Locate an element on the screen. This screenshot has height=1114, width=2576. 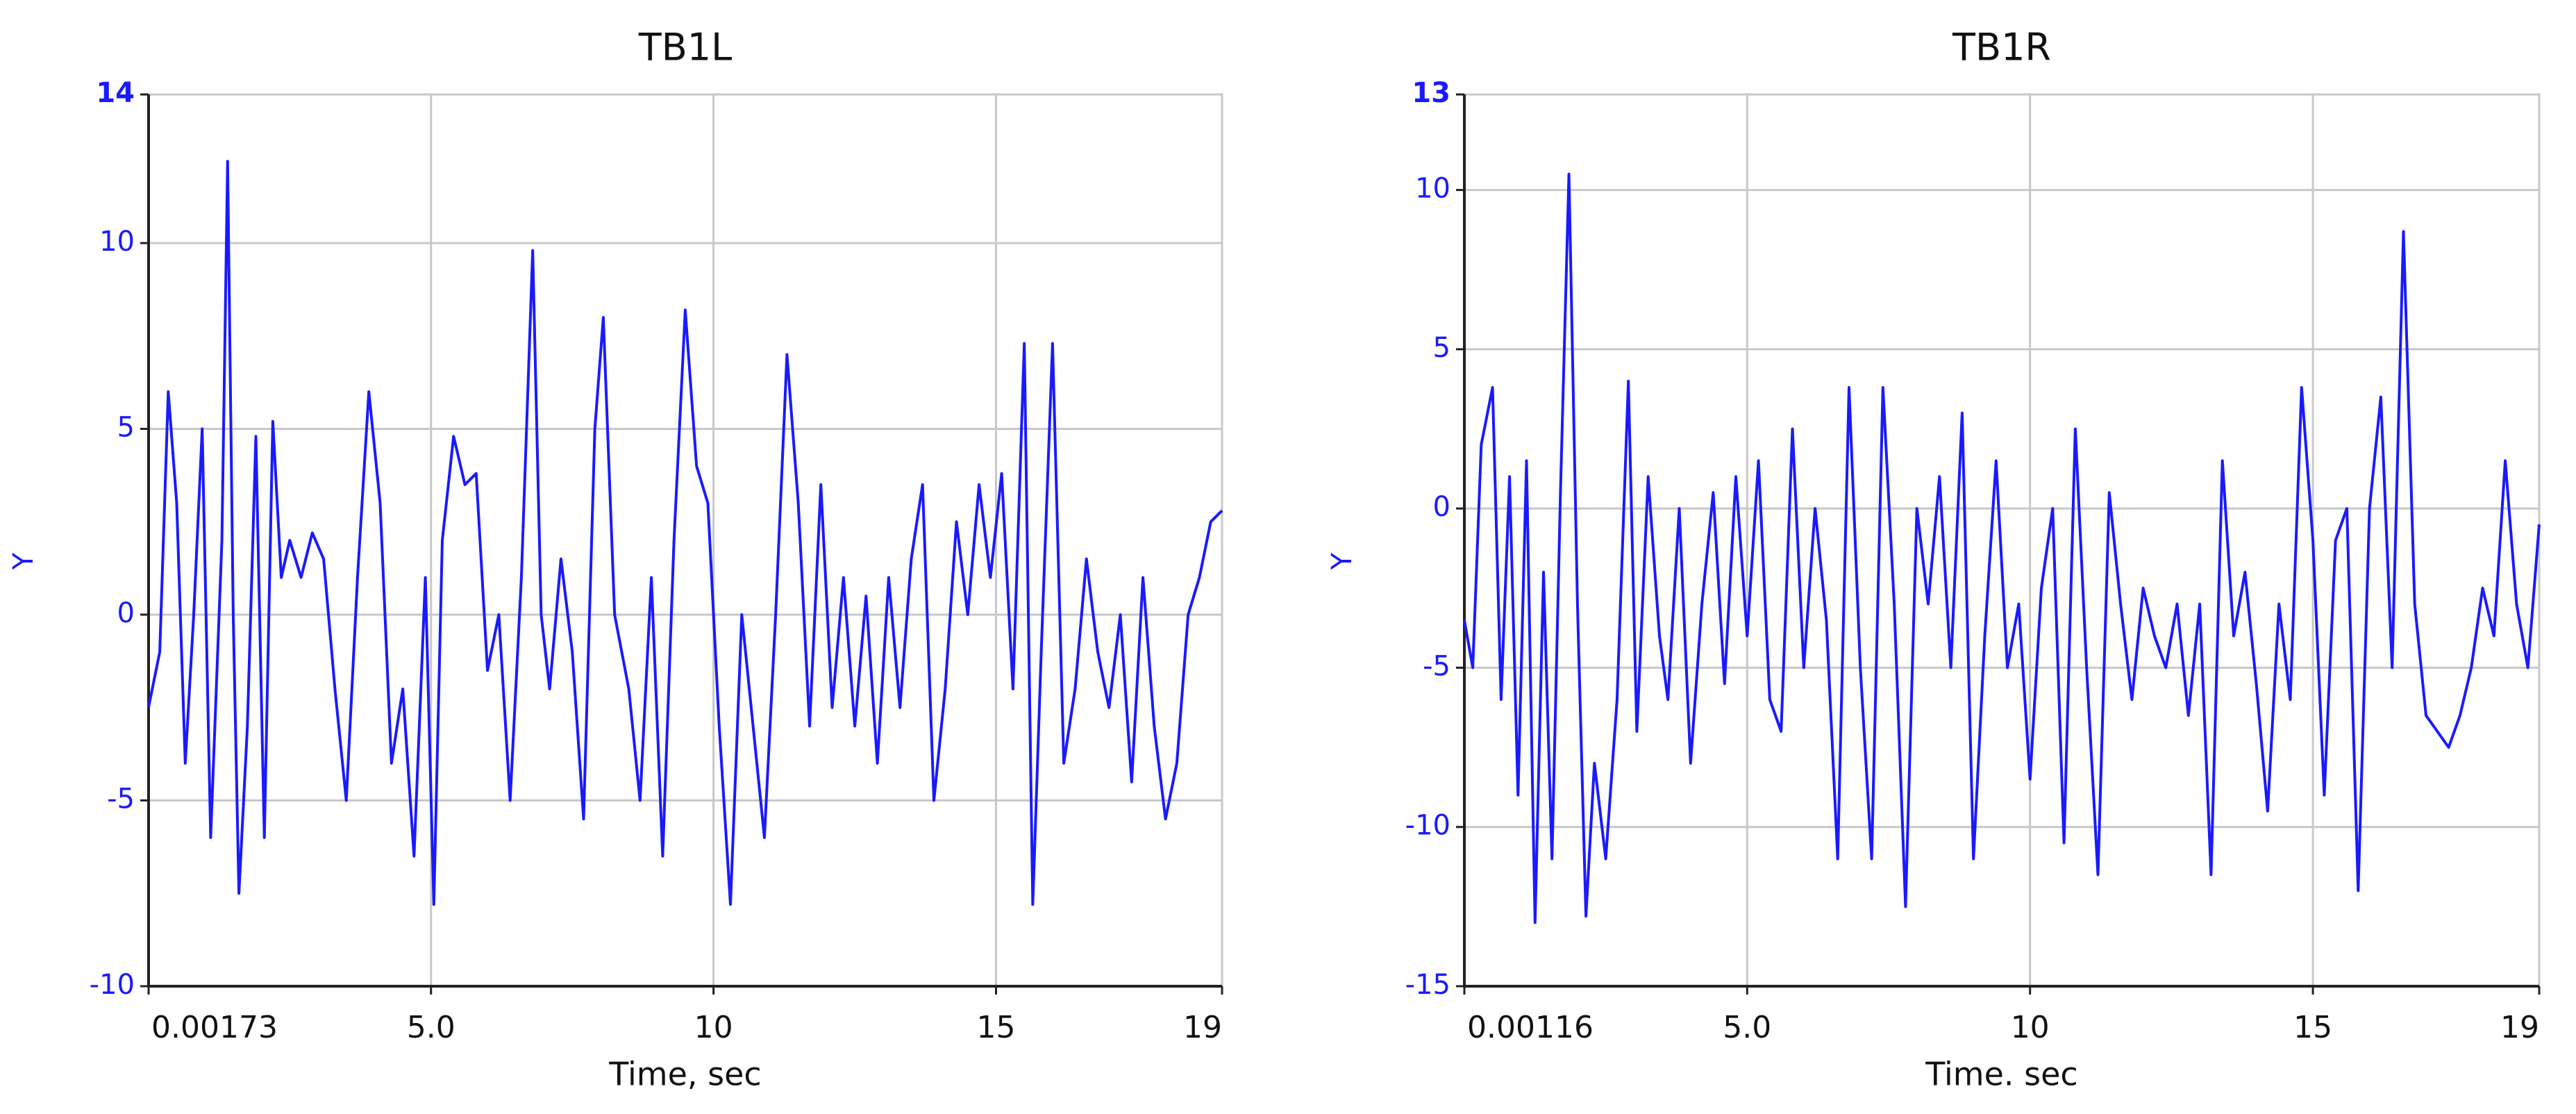
x-axis-label: Time, sec is located at coordinates (684, 1074).